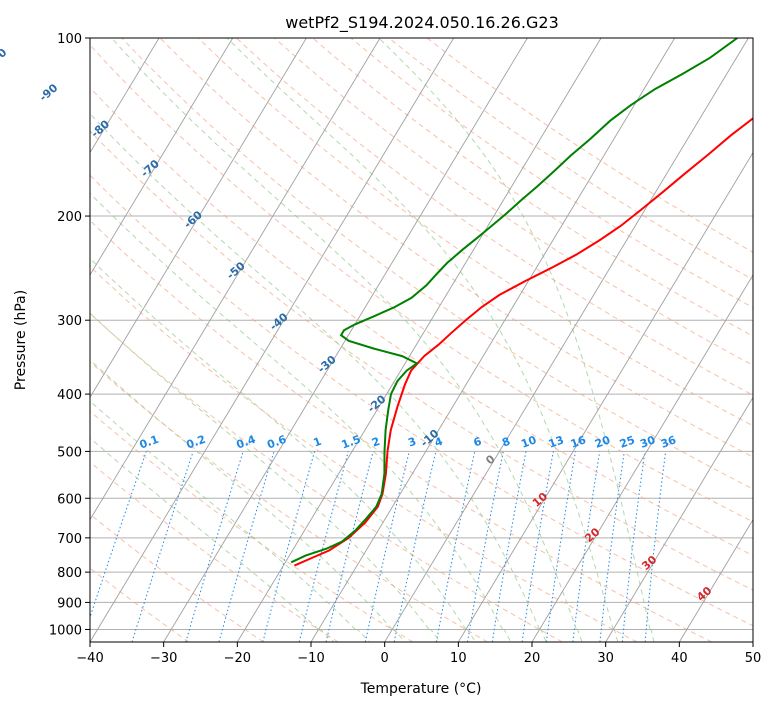 The height and width of the screenshot is (708, 775). What do you see at coordinates (753, 658) in the screenshot?
I see `x-tick-label: 50` at bounding box center [753, 658].